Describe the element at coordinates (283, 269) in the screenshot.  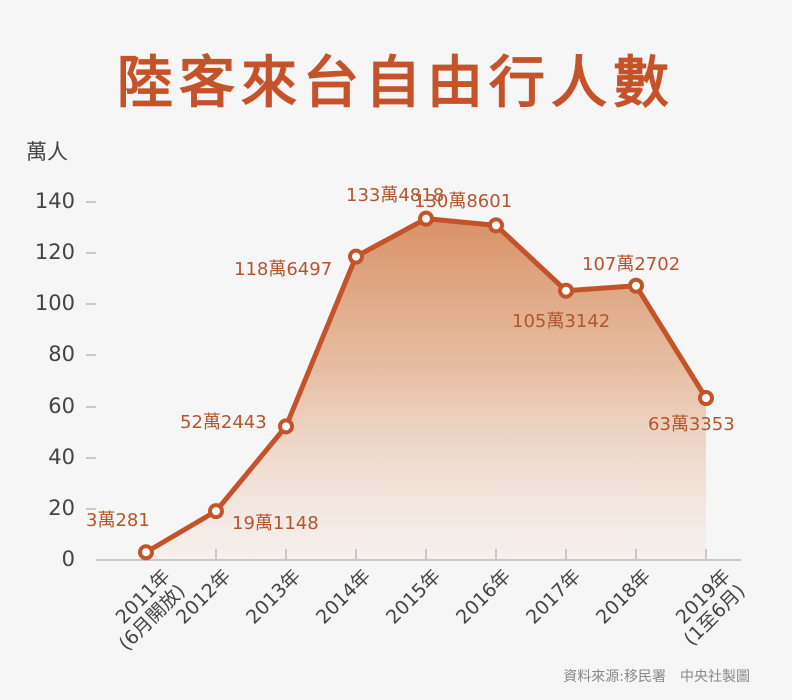
I see `data-value-label: 118萬6497` at that location.